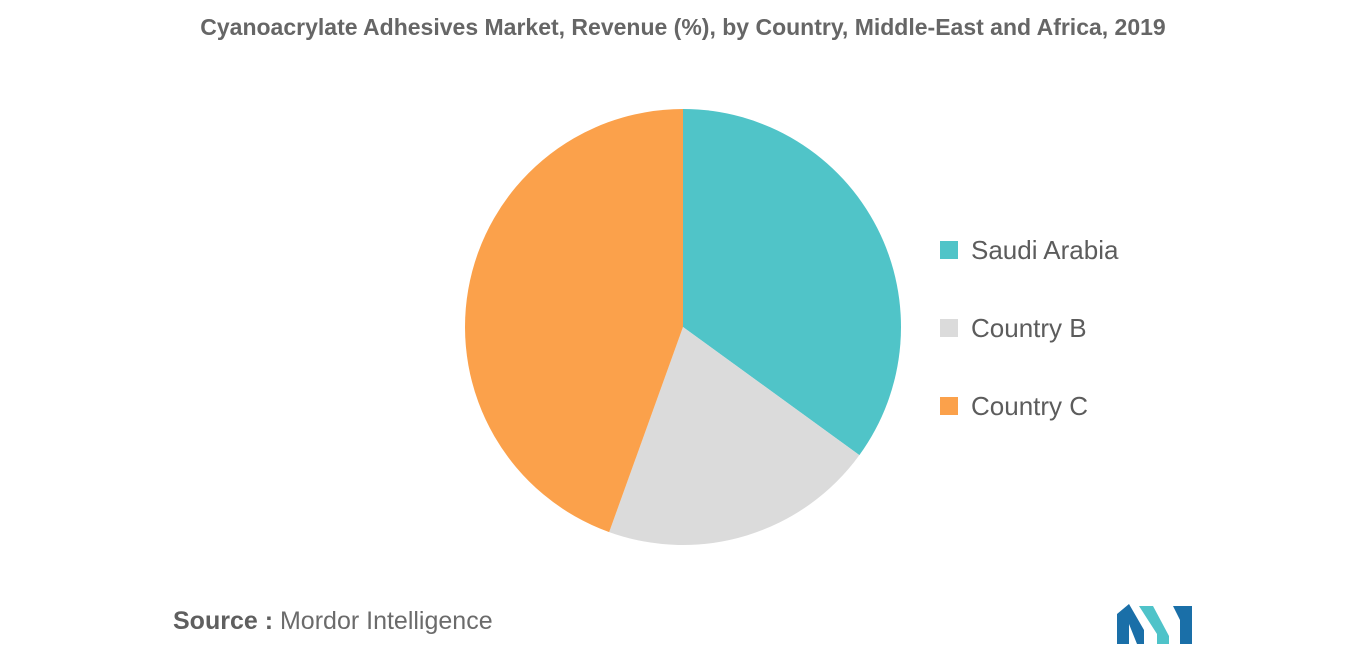  Describe the element at coordinates (1029, 349) in the screenshot. I see `chart-legend: Saudi Arabia Country B Country C` at that location.